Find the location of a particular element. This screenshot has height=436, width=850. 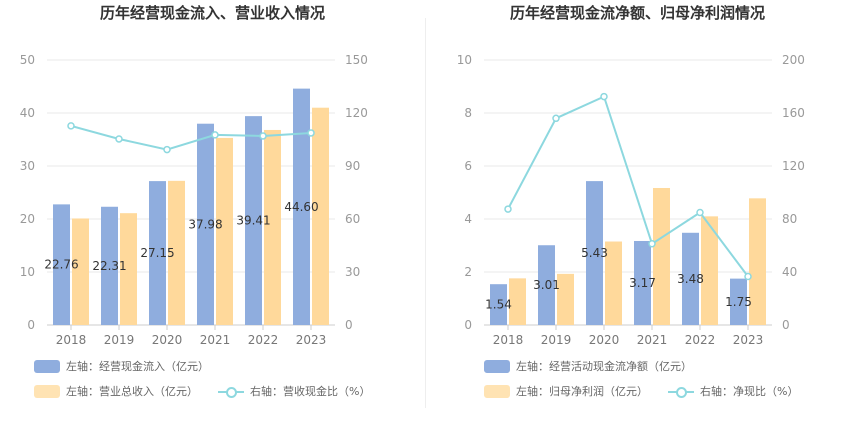

data-label: 5.43 is located at coordinates (594, 253).